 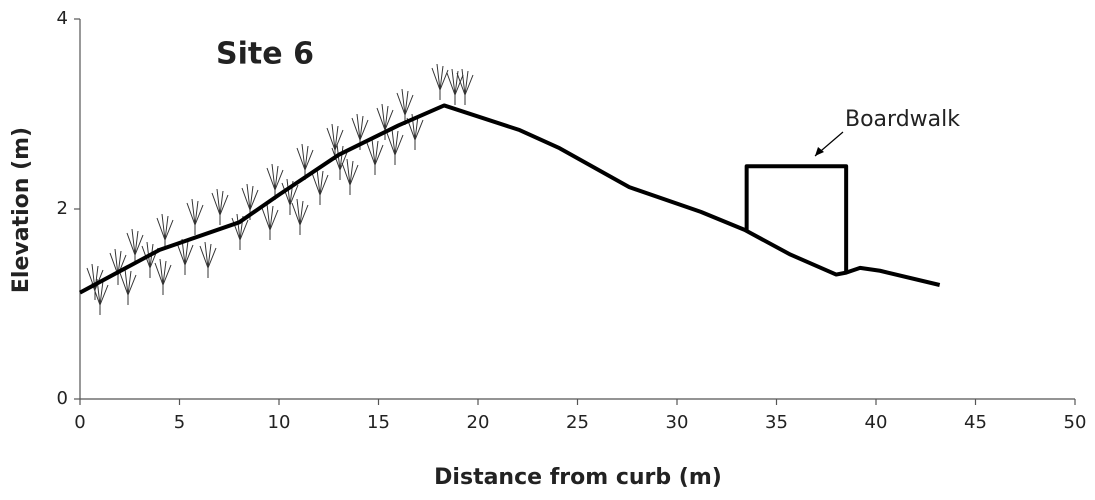 I want to click on y-axis-label: Elevation (m), so click(x=21, y=210).